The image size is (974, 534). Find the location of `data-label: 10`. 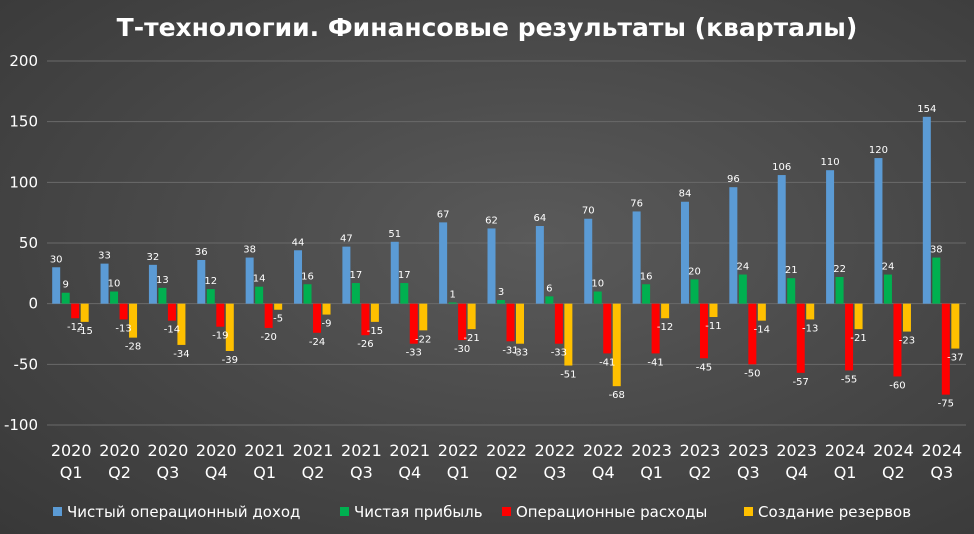

data-label: 10 is located at coordinates (114, 284).